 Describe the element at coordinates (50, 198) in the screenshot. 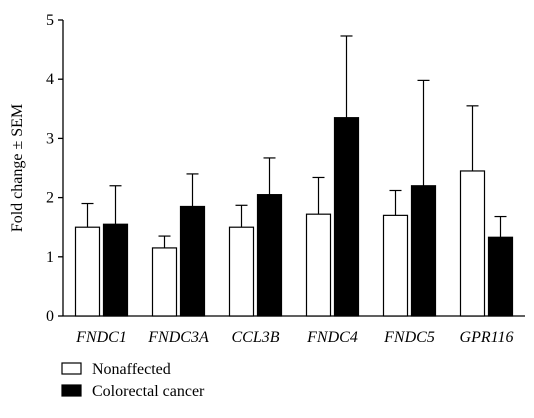

I see `y-tick-label: 2` at that location.